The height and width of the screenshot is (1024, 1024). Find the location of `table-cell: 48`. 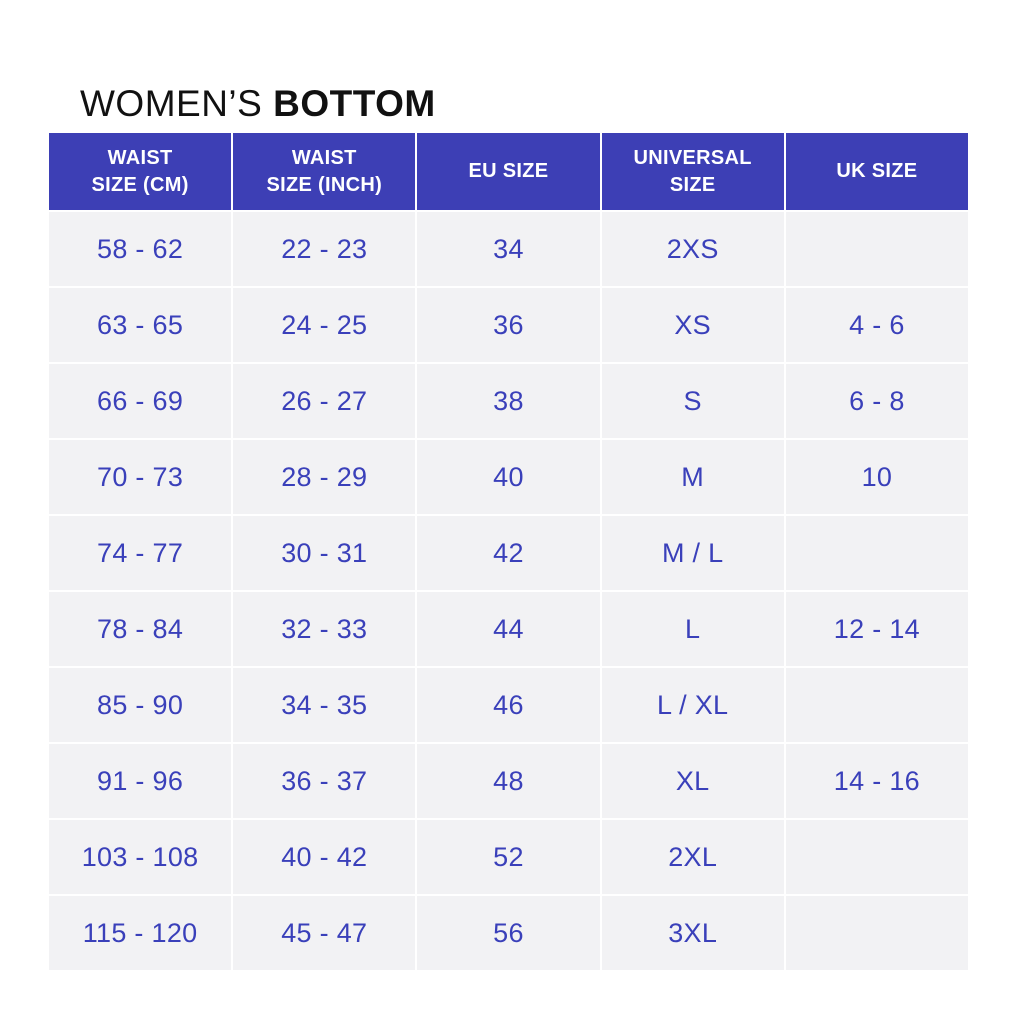

table-cell: 48 is located at coordinates (508, 781).